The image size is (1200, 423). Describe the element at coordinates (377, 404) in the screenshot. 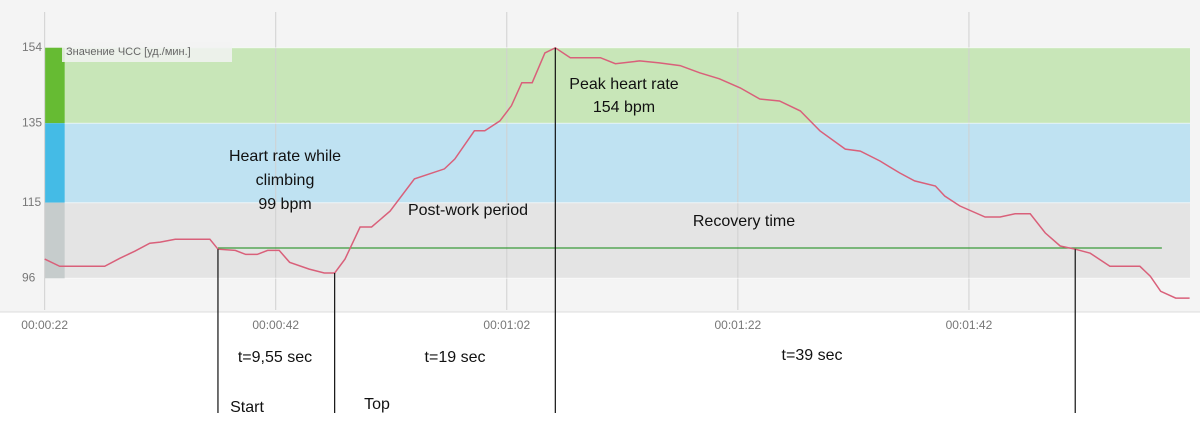

I see `annotation: Top` at that location.